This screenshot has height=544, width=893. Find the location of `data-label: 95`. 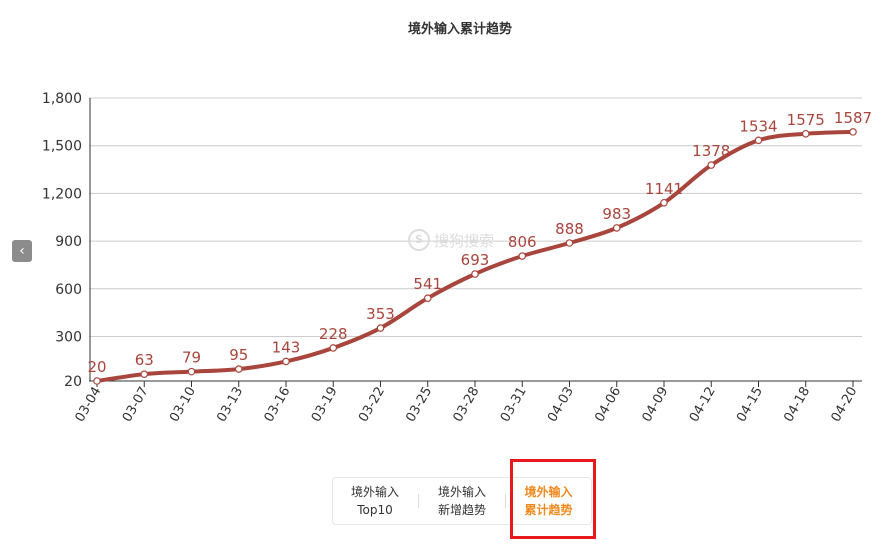

data-label: 95 is located at coordinates (238, 355).